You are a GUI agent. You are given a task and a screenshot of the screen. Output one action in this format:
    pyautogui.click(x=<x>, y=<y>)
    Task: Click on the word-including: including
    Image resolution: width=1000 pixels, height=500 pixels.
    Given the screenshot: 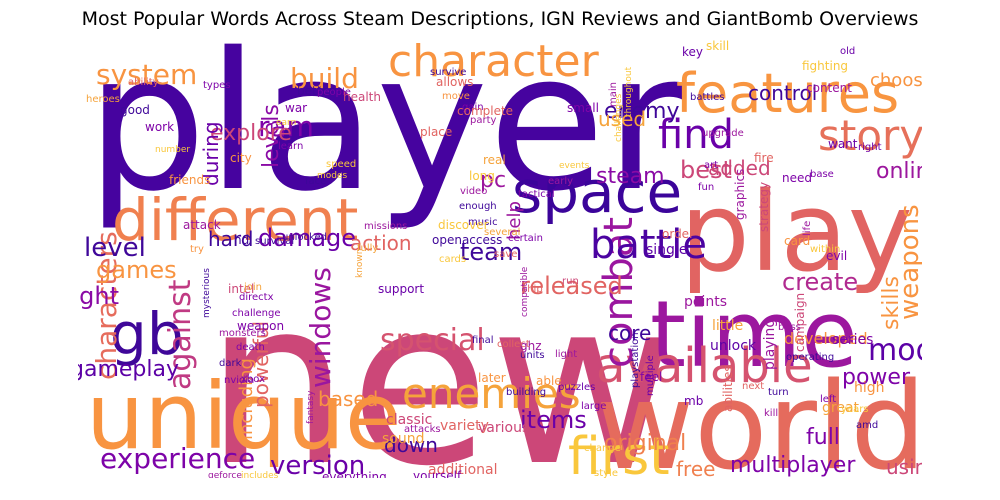 What is the action you would take?
    pyautogui.click(x=246, y=399)
    